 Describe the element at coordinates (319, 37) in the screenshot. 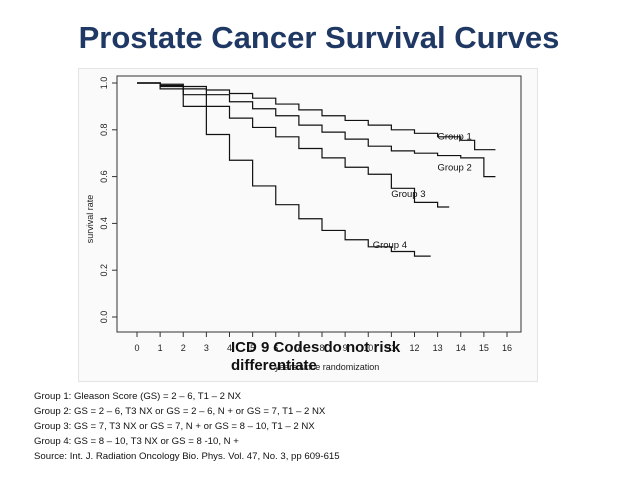

I see `slide-title: Prostate Cancer Survival Curves` at that location.